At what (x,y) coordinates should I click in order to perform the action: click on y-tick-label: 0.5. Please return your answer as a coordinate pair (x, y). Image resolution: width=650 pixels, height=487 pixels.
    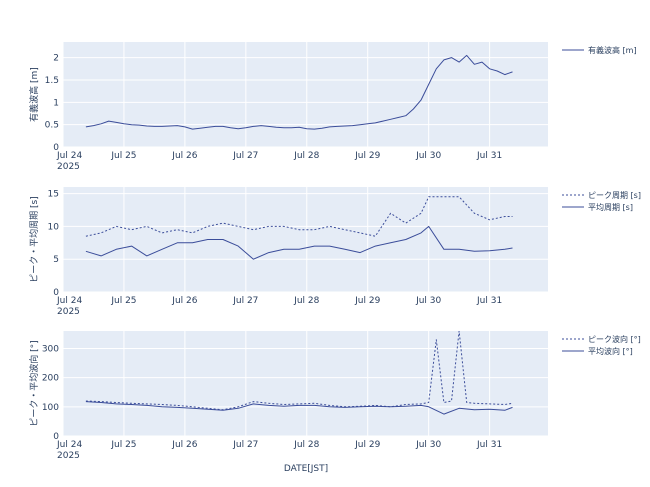
    Looking at the image, I should click on (52, 126).